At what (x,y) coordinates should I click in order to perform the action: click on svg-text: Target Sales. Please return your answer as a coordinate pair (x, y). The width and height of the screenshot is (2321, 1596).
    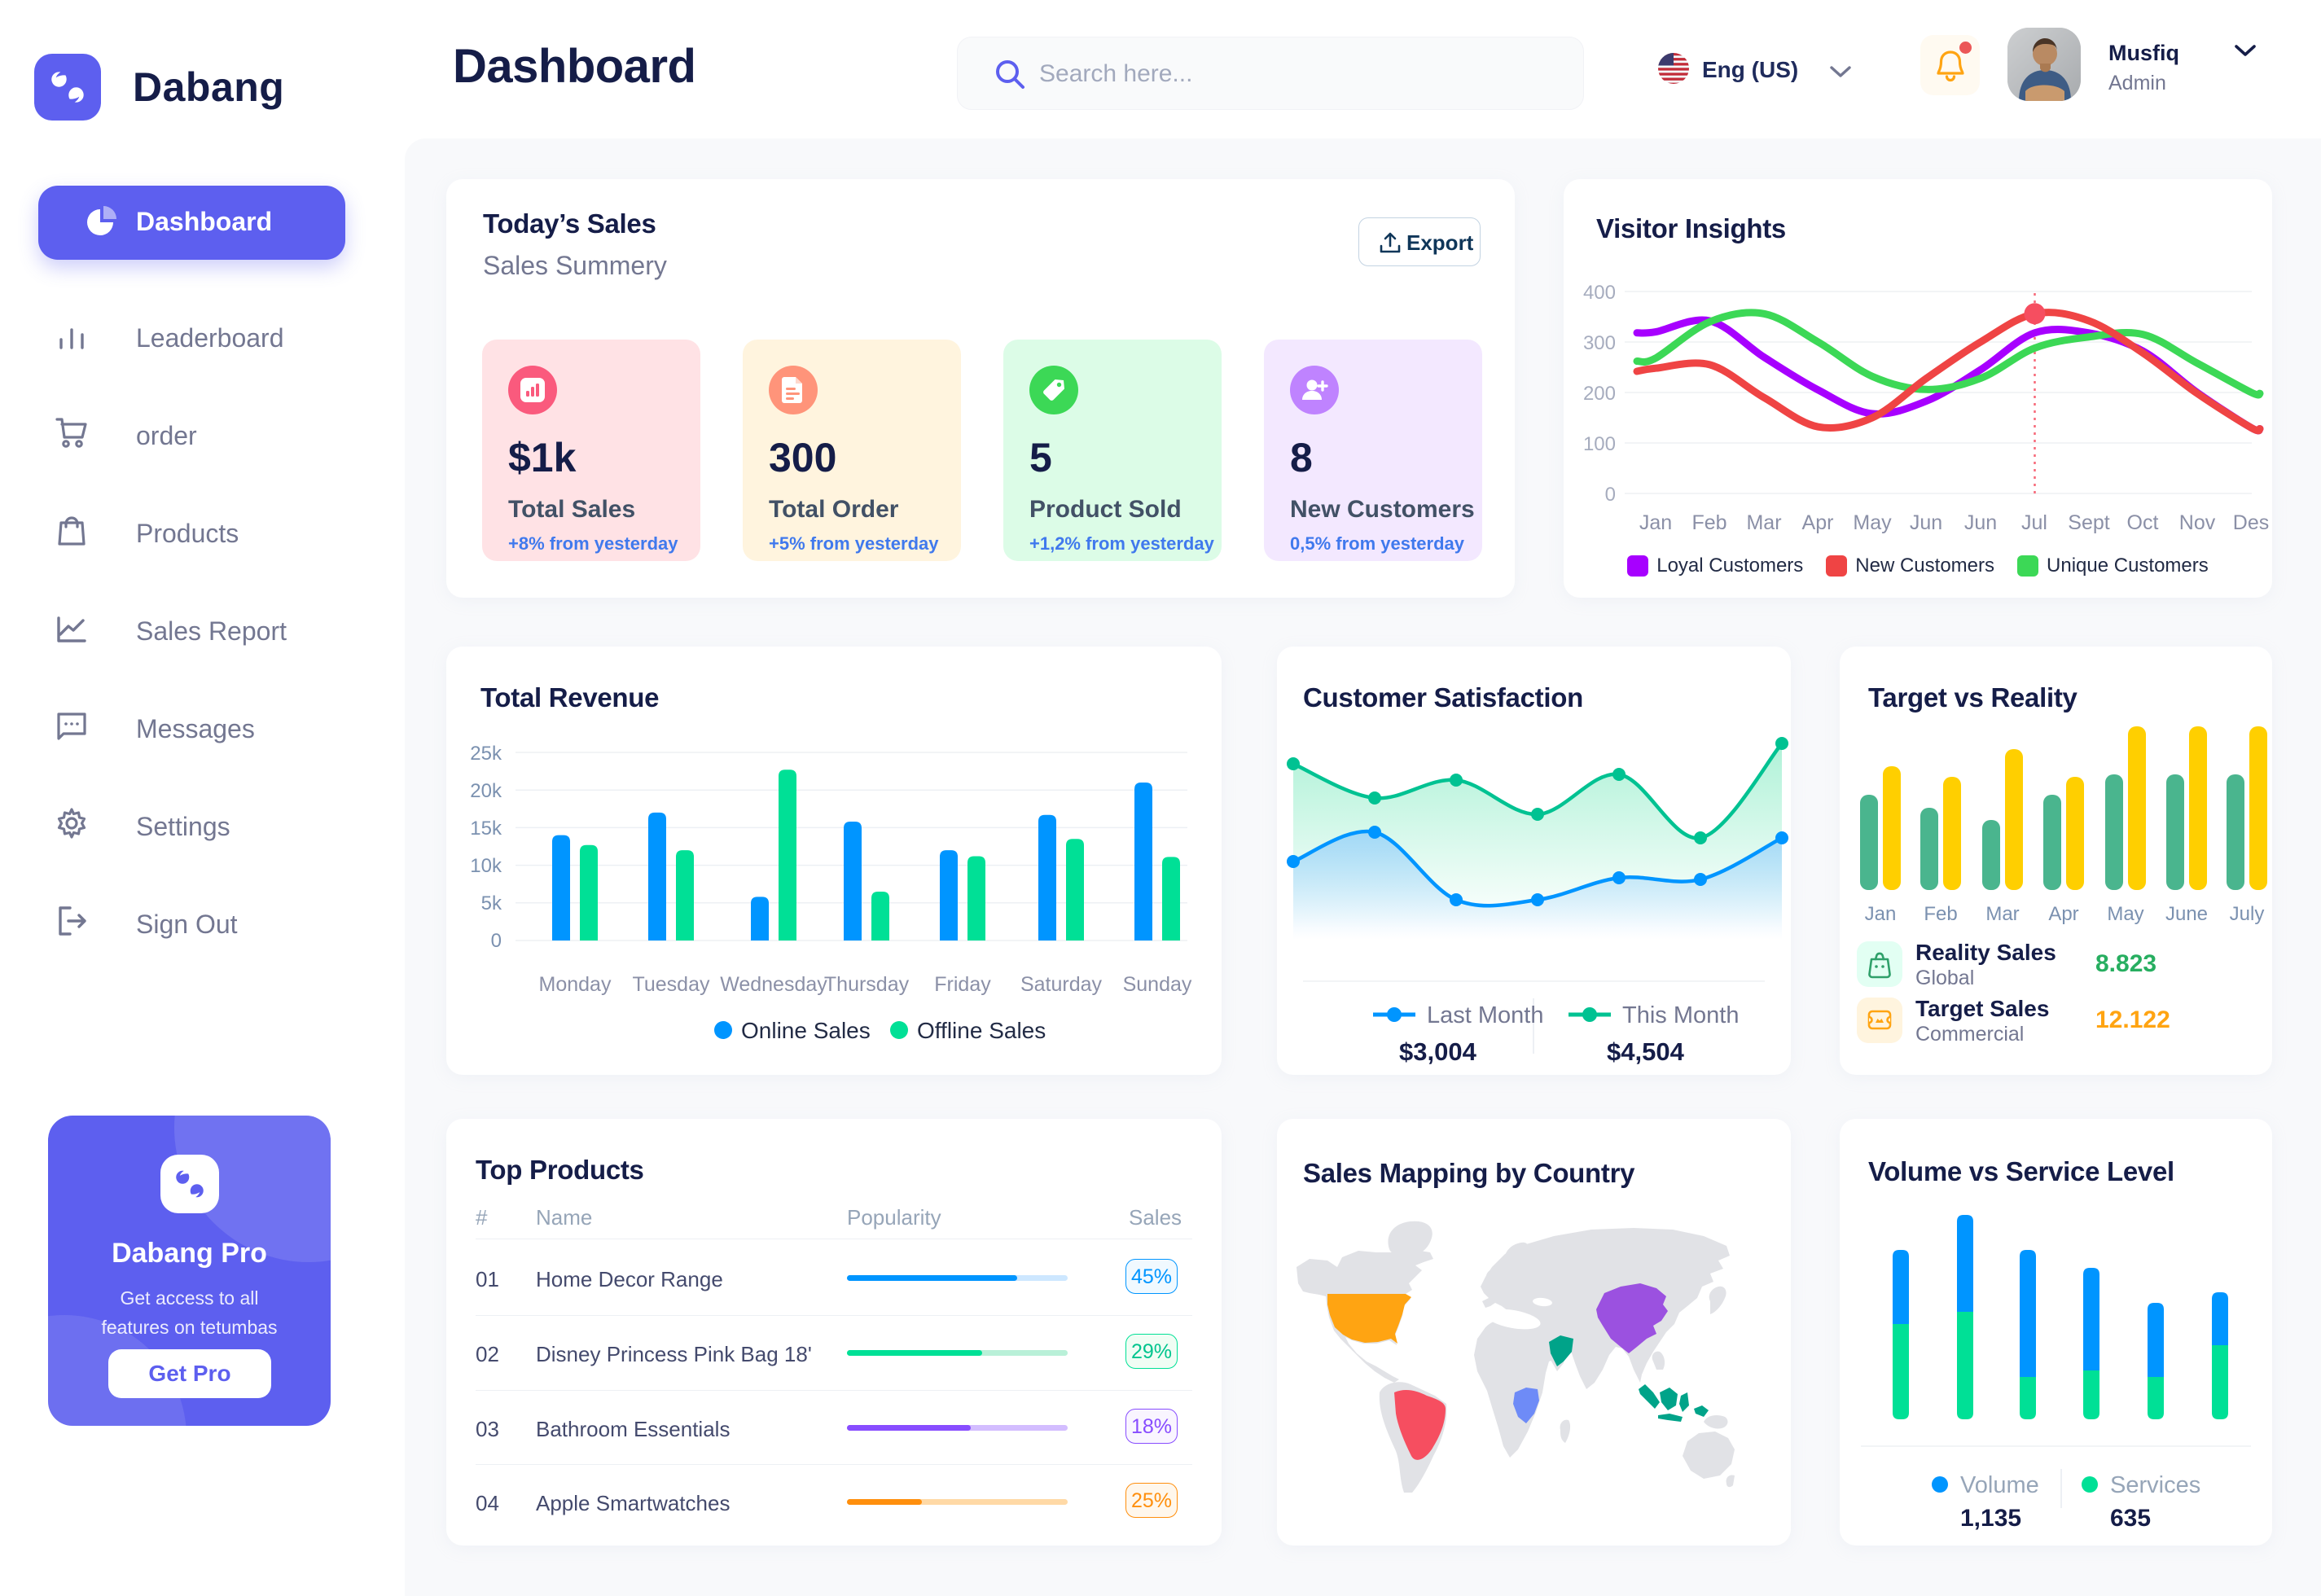
    Looking at the image, I should click on (1982, 1009).